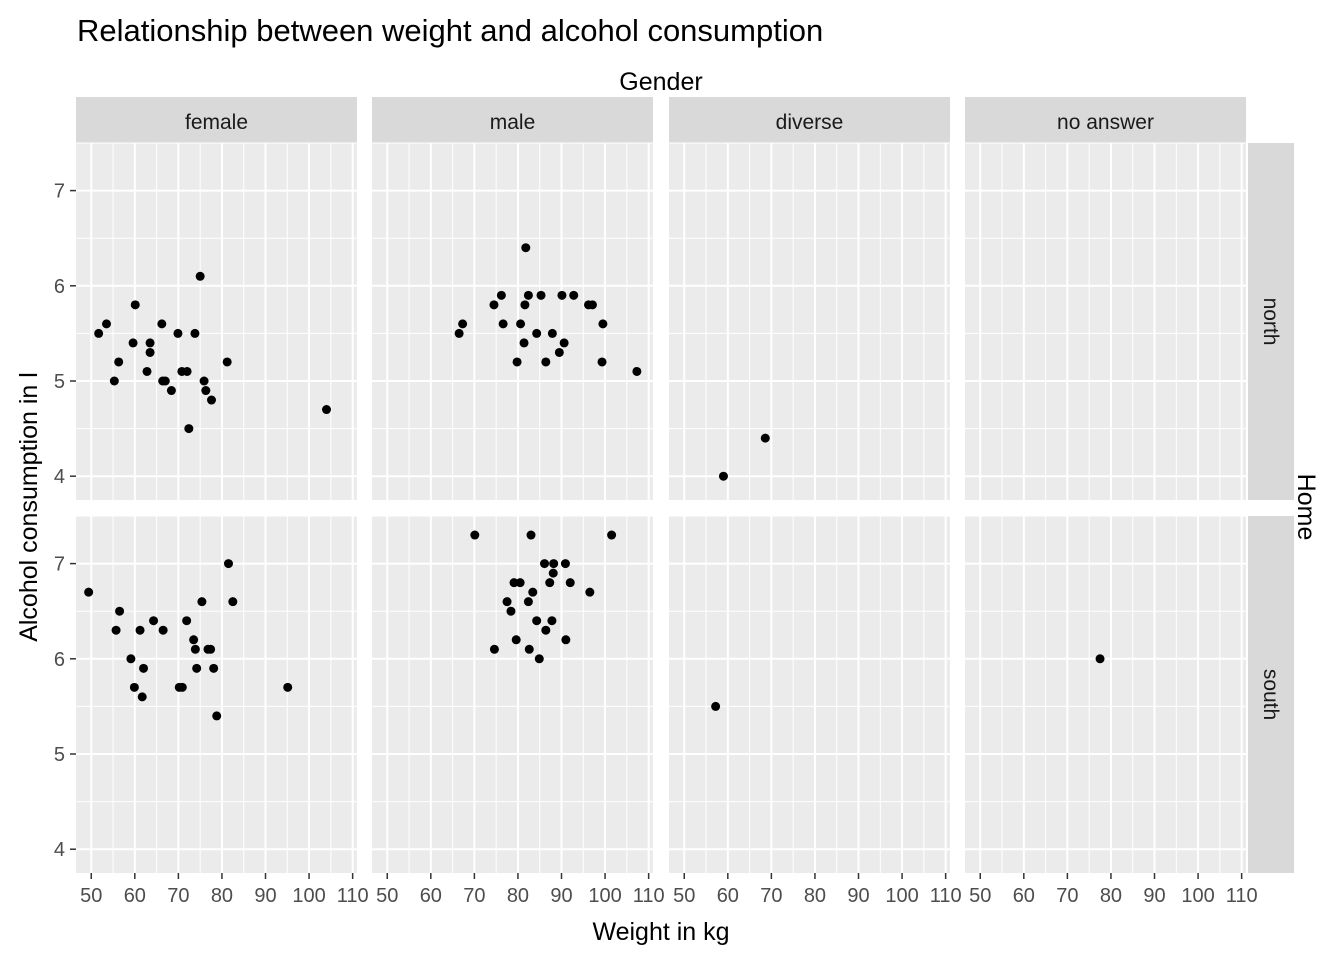 This screenshot has height=960, width=1344. Describe the element at coordinates (901, 896) in the screenshot. I see `x-tick-label: 100` at that location.